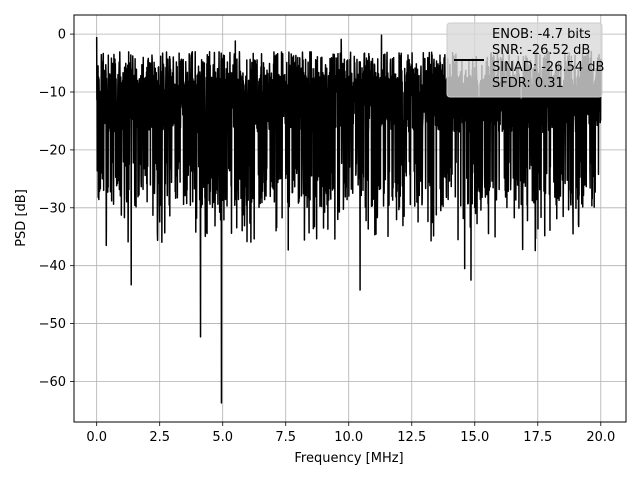 The width and height of the screenshot is (640, 484). Describe the element at coordinates (62, 35) in the screenshot. I see `y-tick-label: 0` at that location.